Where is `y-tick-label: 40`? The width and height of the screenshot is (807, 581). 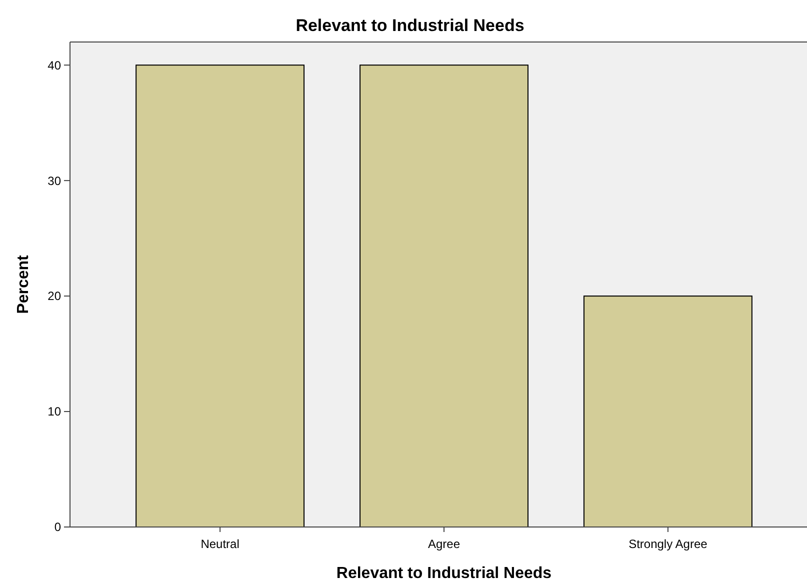
y-tick-label: 40 is located at coordinates (55, 65).